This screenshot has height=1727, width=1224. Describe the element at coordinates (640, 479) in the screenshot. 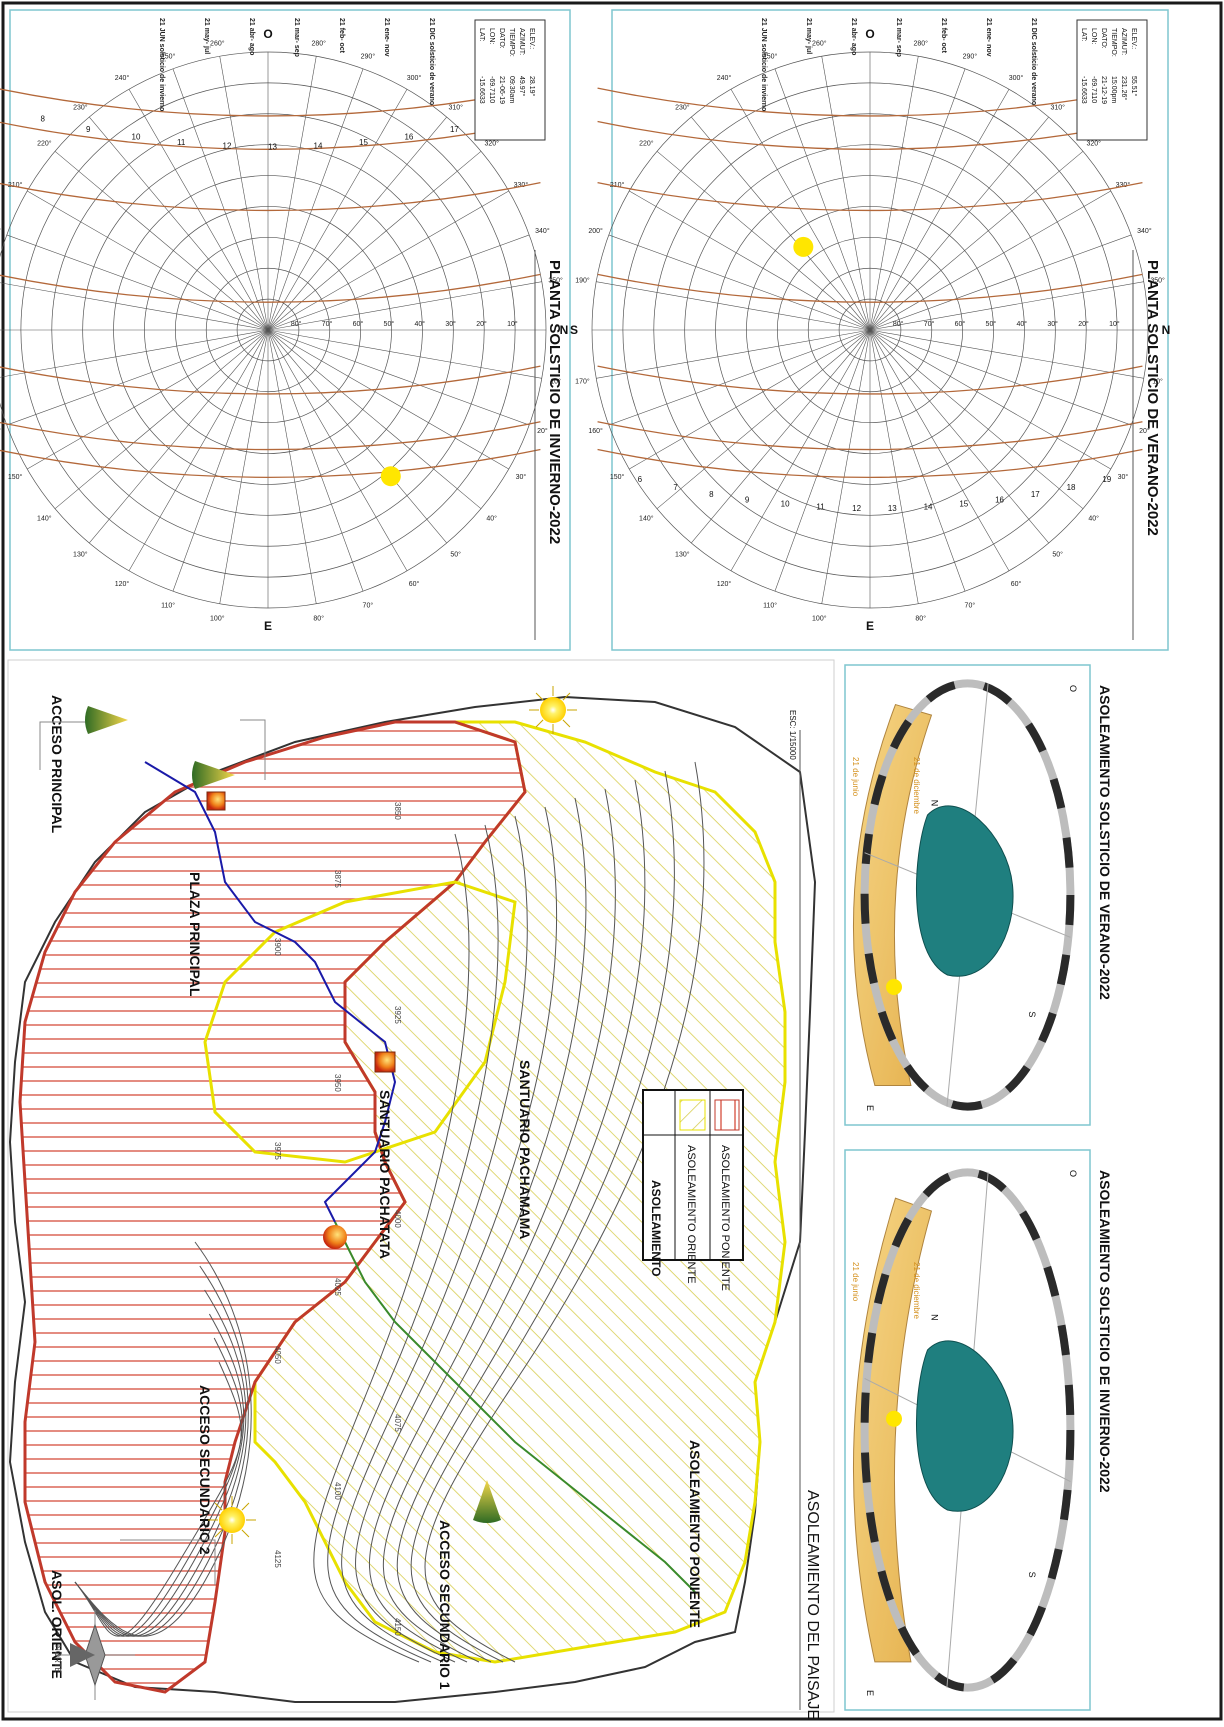

I see `hour-label: 6` at that location.